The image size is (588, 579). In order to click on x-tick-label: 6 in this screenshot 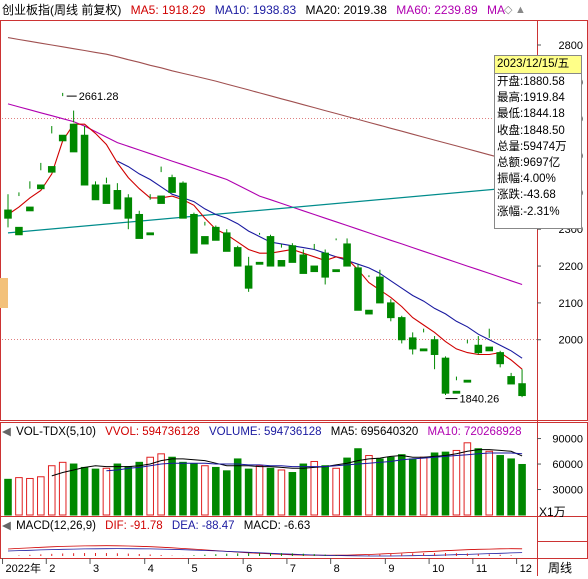, I will do `click(249, 569)`.